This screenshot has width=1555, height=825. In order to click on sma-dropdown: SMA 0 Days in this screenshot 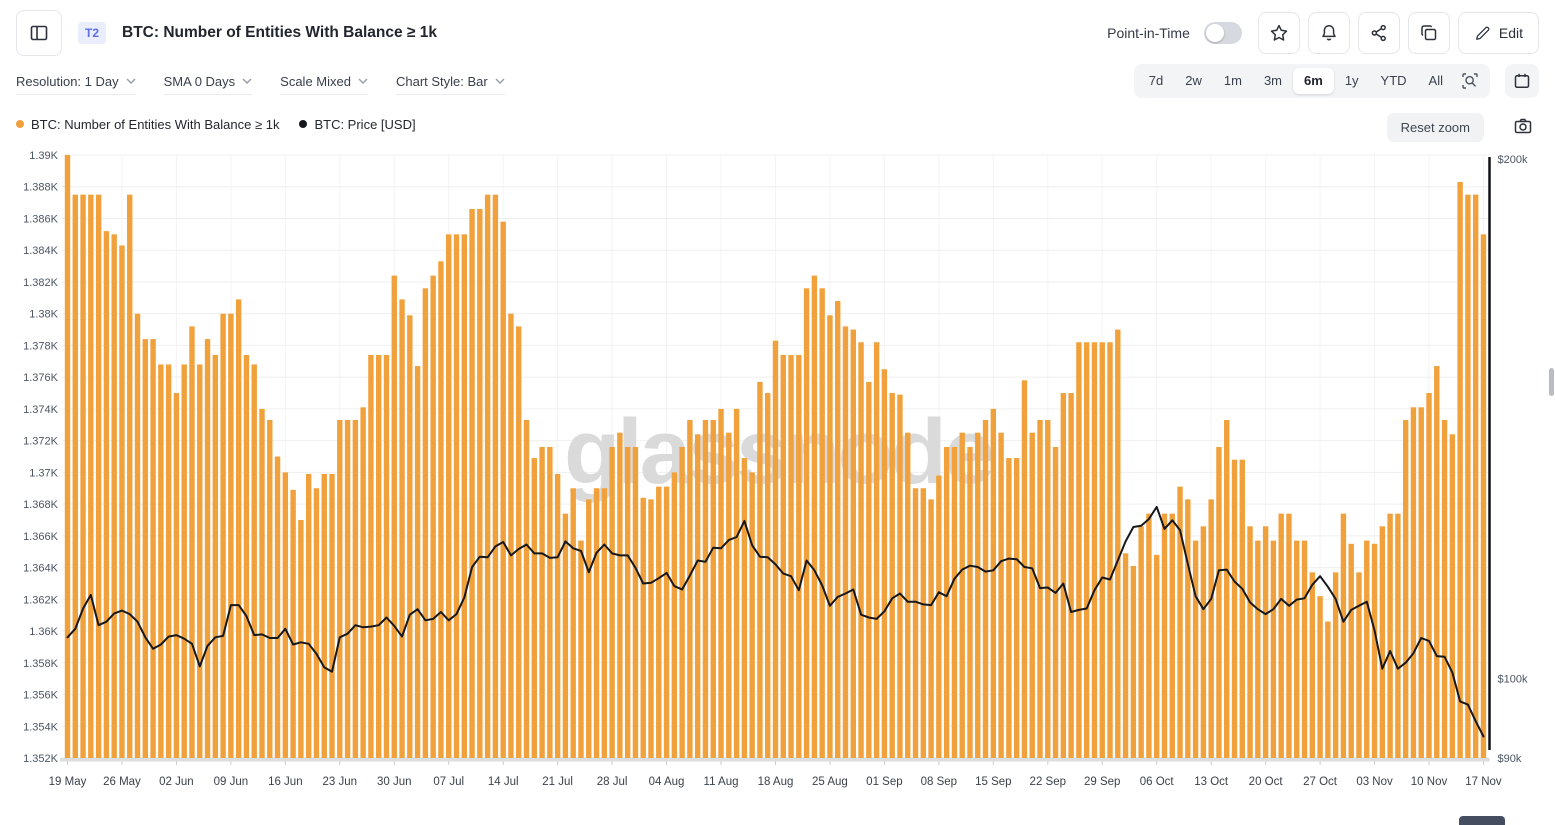, I will do `click(208, 84)`.